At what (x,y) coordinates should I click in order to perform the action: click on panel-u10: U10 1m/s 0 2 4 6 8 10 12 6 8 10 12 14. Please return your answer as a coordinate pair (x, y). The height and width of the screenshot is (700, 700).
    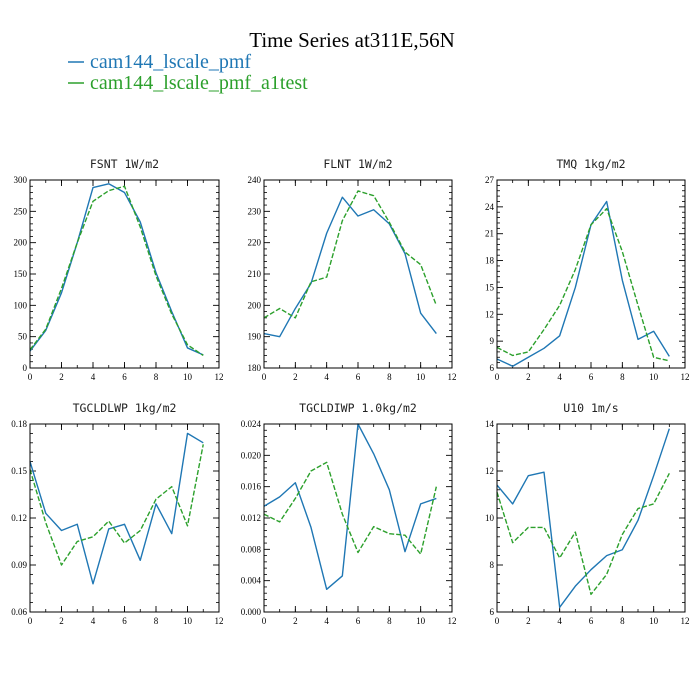
    Looking at the image, I should click on (587, 513).